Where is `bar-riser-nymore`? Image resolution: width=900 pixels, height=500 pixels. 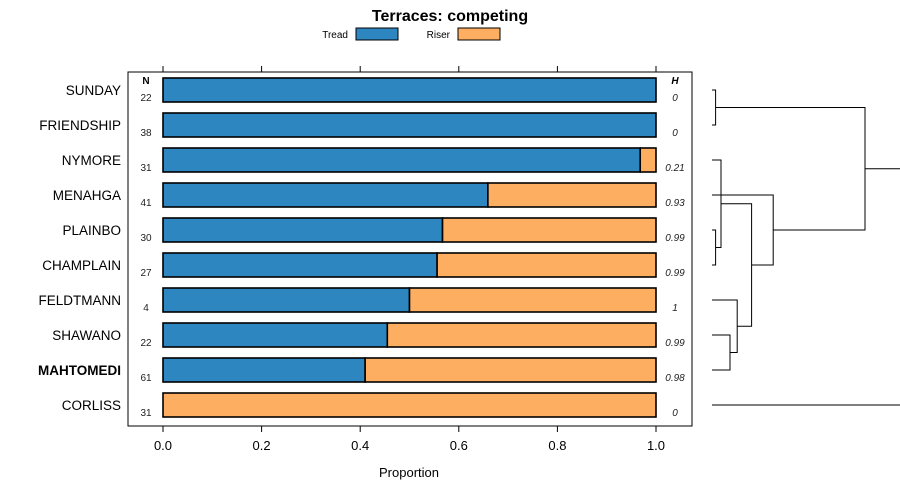 bar-riser-nymore is located at coordinates (648, 160).